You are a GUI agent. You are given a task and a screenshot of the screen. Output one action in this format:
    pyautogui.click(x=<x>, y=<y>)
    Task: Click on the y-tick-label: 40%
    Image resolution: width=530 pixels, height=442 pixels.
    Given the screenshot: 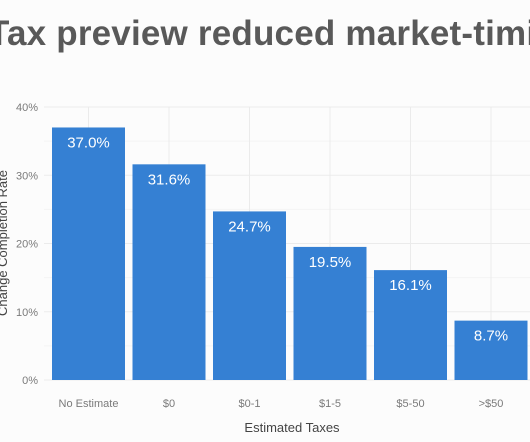 What is the action you would take?
    pyautogui.click(x=27, y=108)
    